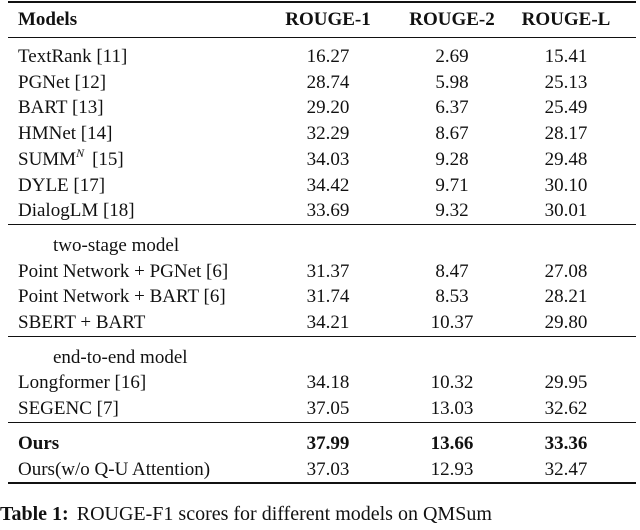 The image size is (640, 530). I want to click on score: 28.74, so click(328, 82).